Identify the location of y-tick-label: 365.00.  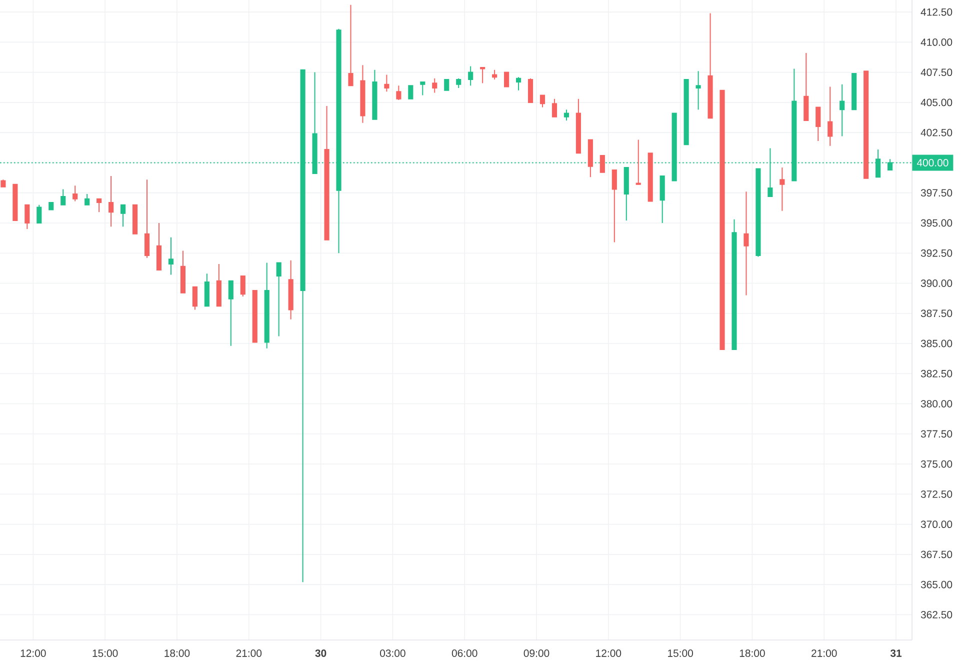
(936, 584).